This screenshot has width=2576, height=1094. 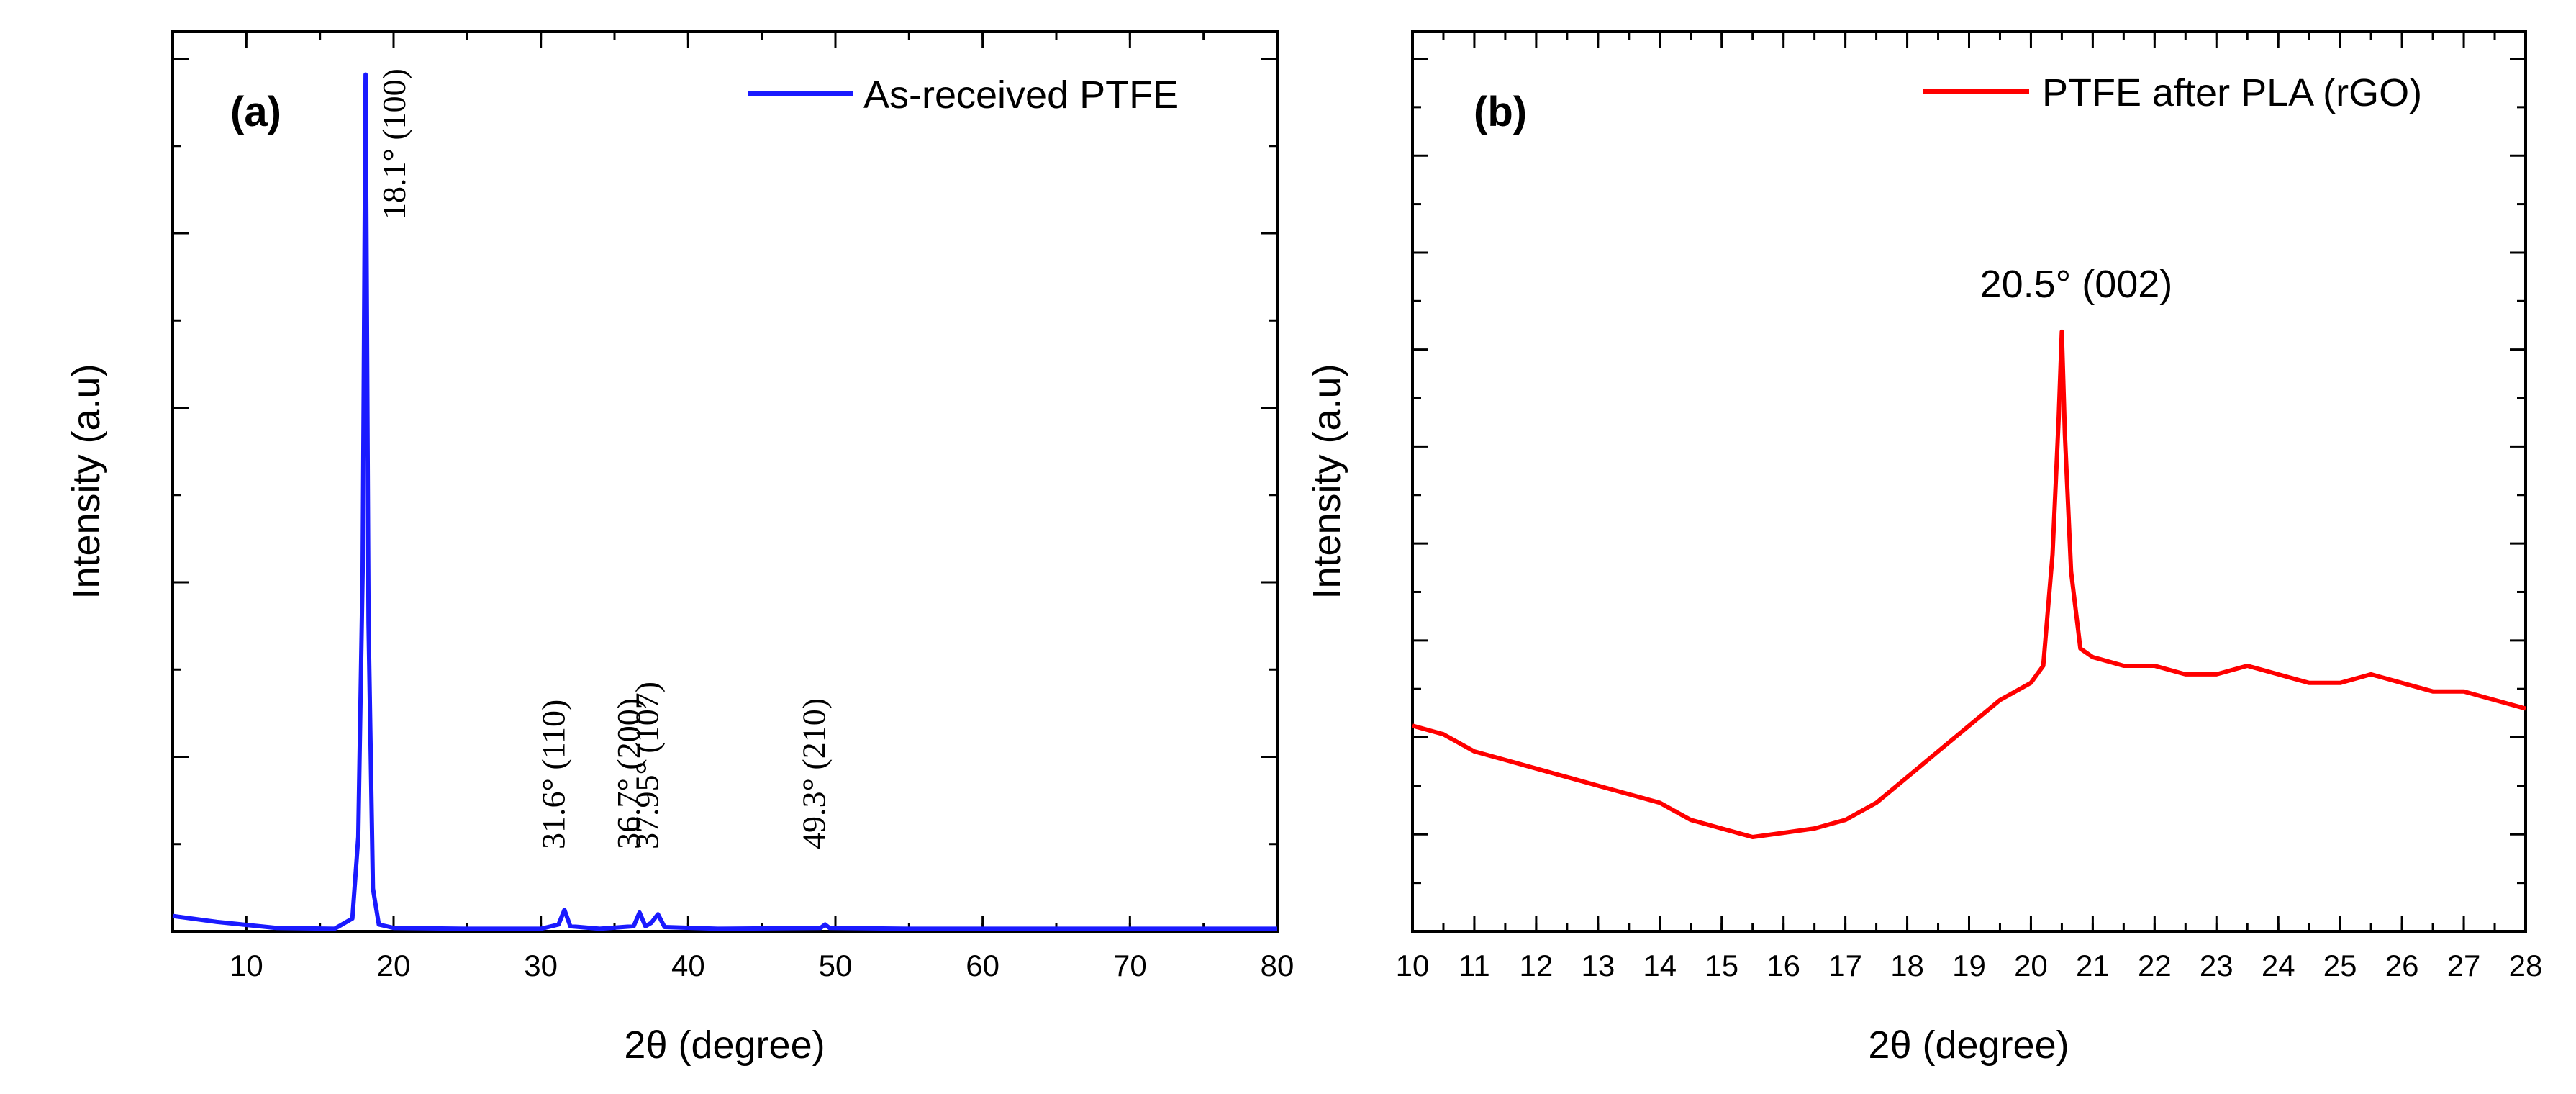 I want to click on legend-label-b: PTFE after PLA (rGO), so click(x=2232, y=92).